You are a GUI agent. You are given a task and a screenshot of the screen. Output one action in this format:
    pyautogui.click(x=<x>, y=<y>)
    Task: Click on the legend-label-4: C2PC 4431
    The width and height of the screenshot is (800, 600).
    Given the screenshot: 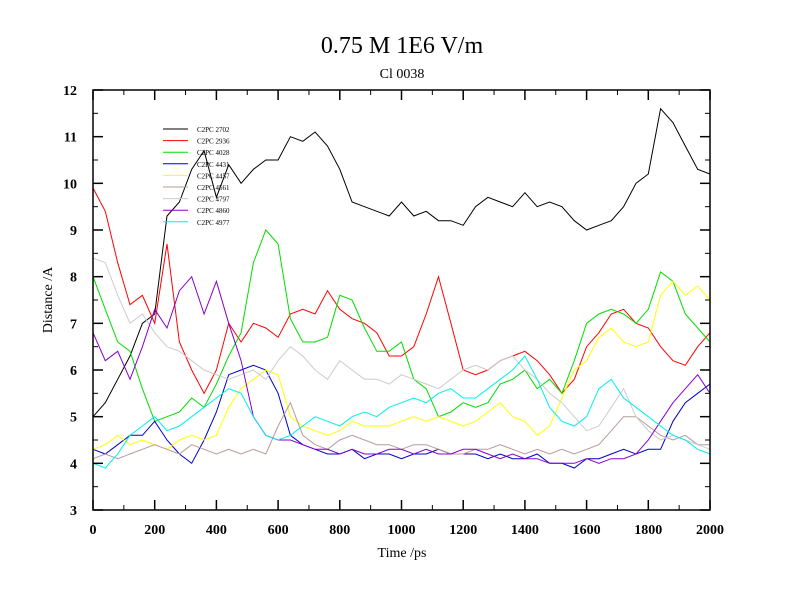 What is the action you would take?
    pyautogui.click(x=213, y=165)
    